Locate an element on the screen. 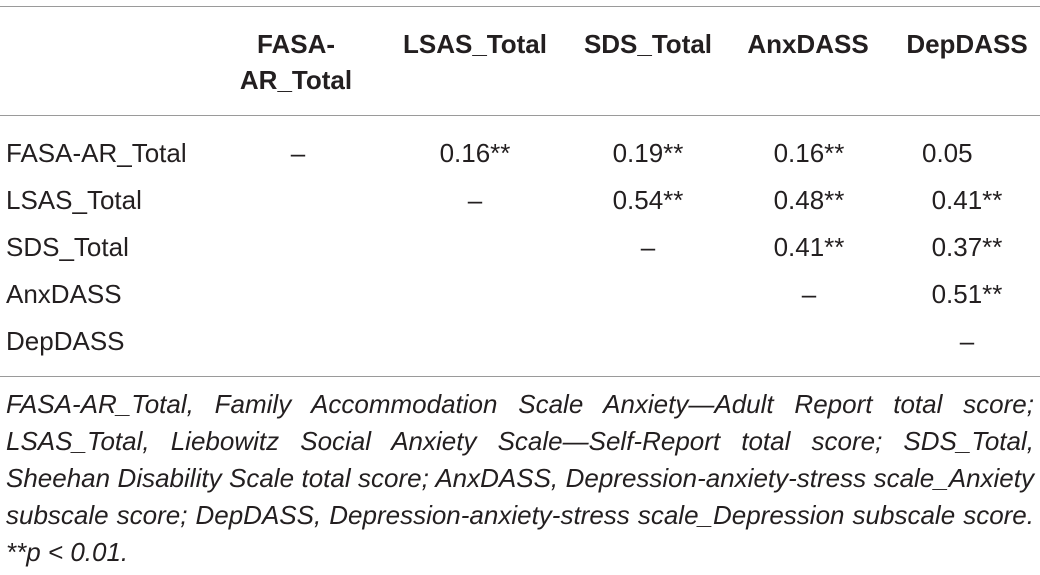 This screenshot has width=1040, height=575. column-header-fasa-ar-total-line1: FASA- is located at coordinates (296, 44).